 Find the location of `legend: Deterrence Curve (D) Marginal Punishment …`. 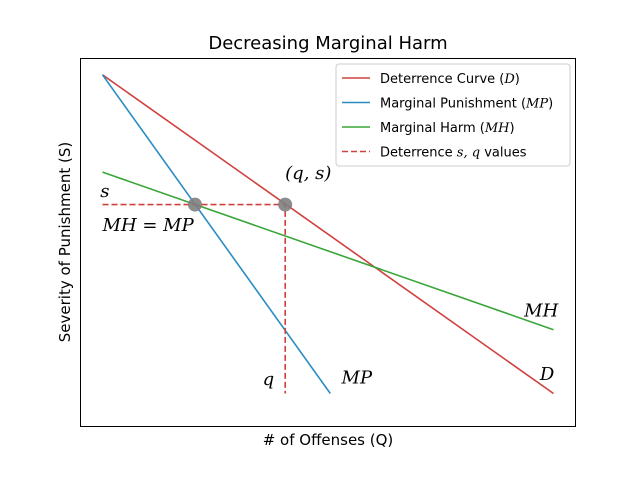

legend: Deterrence Curve (D) Marginal Punishment … is located at coordinates (453, 115).